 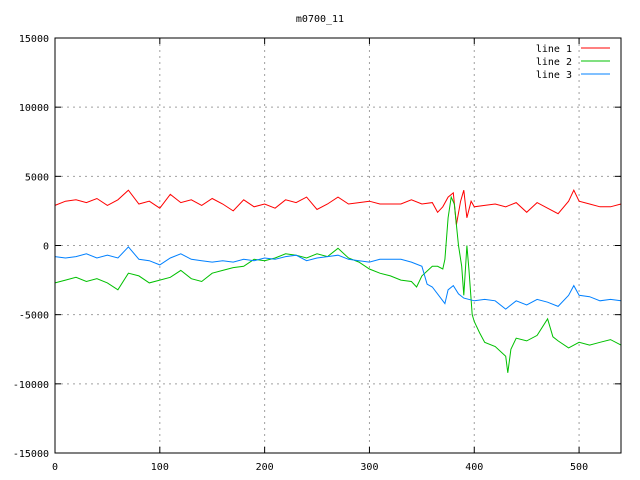 I want to click on y-tick-label: 10000, so click(x=34, y=108).